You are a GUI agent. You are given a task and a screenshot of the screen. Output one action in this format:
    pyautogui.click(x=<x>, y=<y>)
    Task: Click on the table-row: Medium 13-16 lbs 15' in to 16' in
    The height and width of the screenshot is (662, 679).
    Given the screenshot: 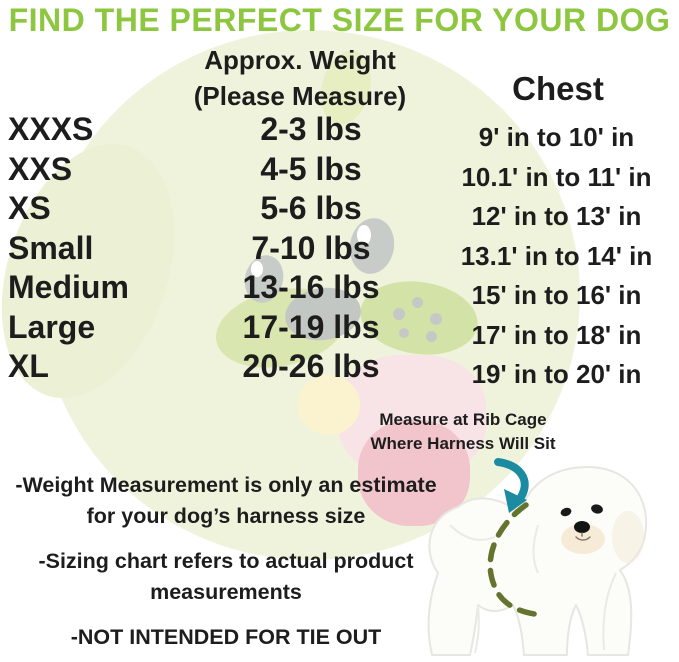 What is the action you would take?
    pyautogui.click(x=339, y=289)
    